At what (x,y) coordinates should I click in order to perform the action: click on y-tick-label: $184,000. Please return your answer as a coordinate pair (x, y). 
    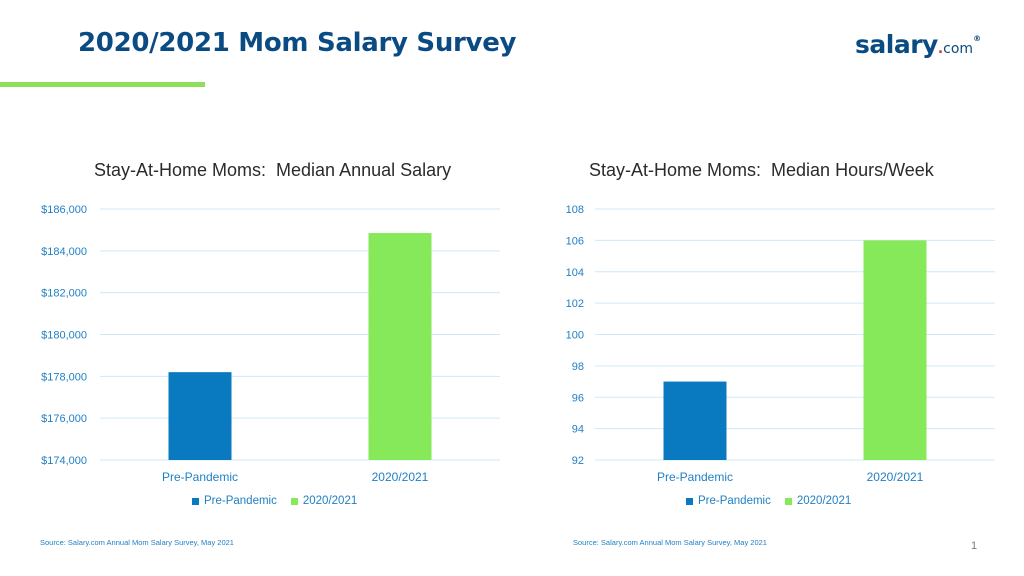
    Looking at the image, I should click on (64, 252).